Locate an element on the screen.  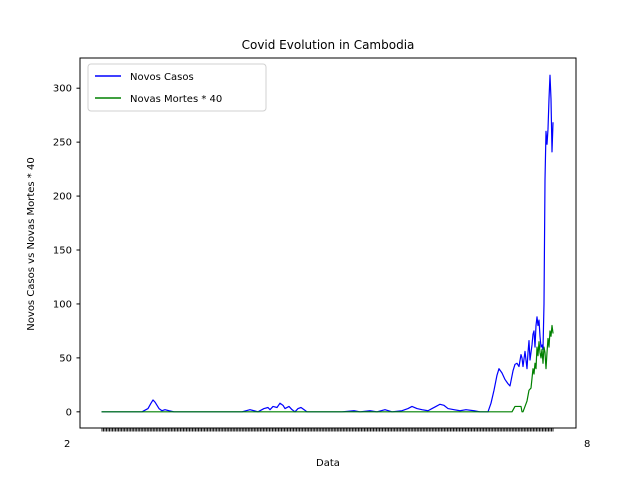
legend-novos-casos-label: Novos Casos is located at coordinates (162, 77).